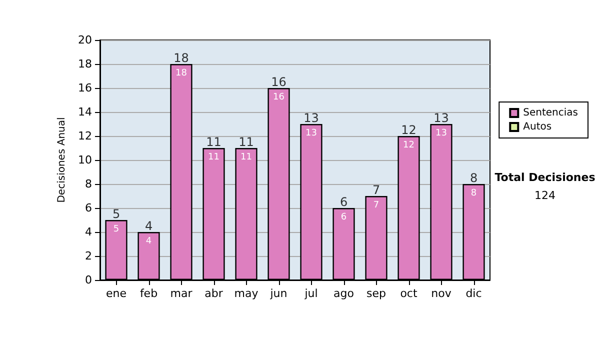  Describe the element at coordinates (344, 293) in the screenshot. I see `x-tick-label: ago` at that location.